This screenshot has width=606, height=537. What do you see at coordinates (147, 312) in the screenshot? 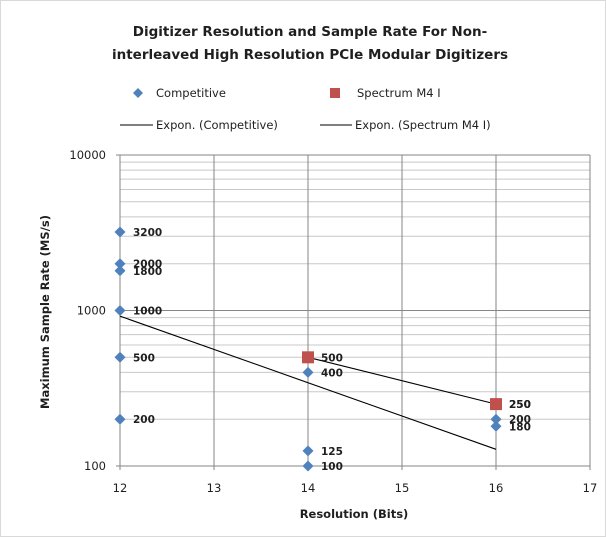
I see `data-label: 1000` at bounding box center [147, 312].